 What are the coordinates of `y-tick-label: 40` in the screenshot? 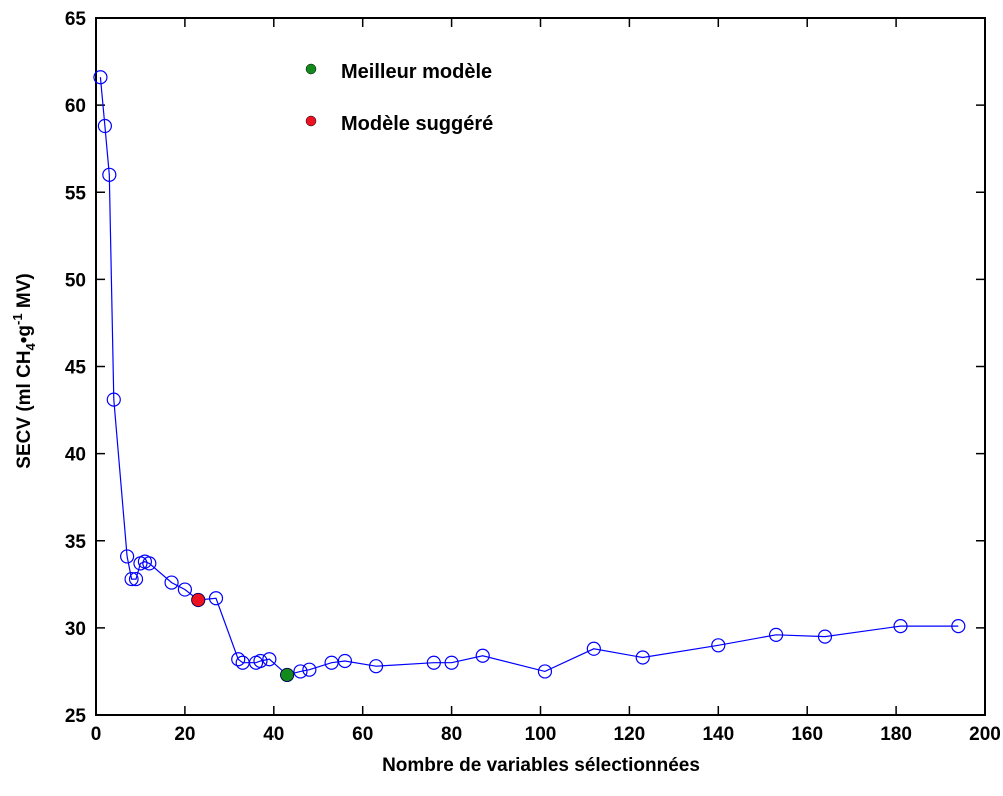 It's located at (75, 455).